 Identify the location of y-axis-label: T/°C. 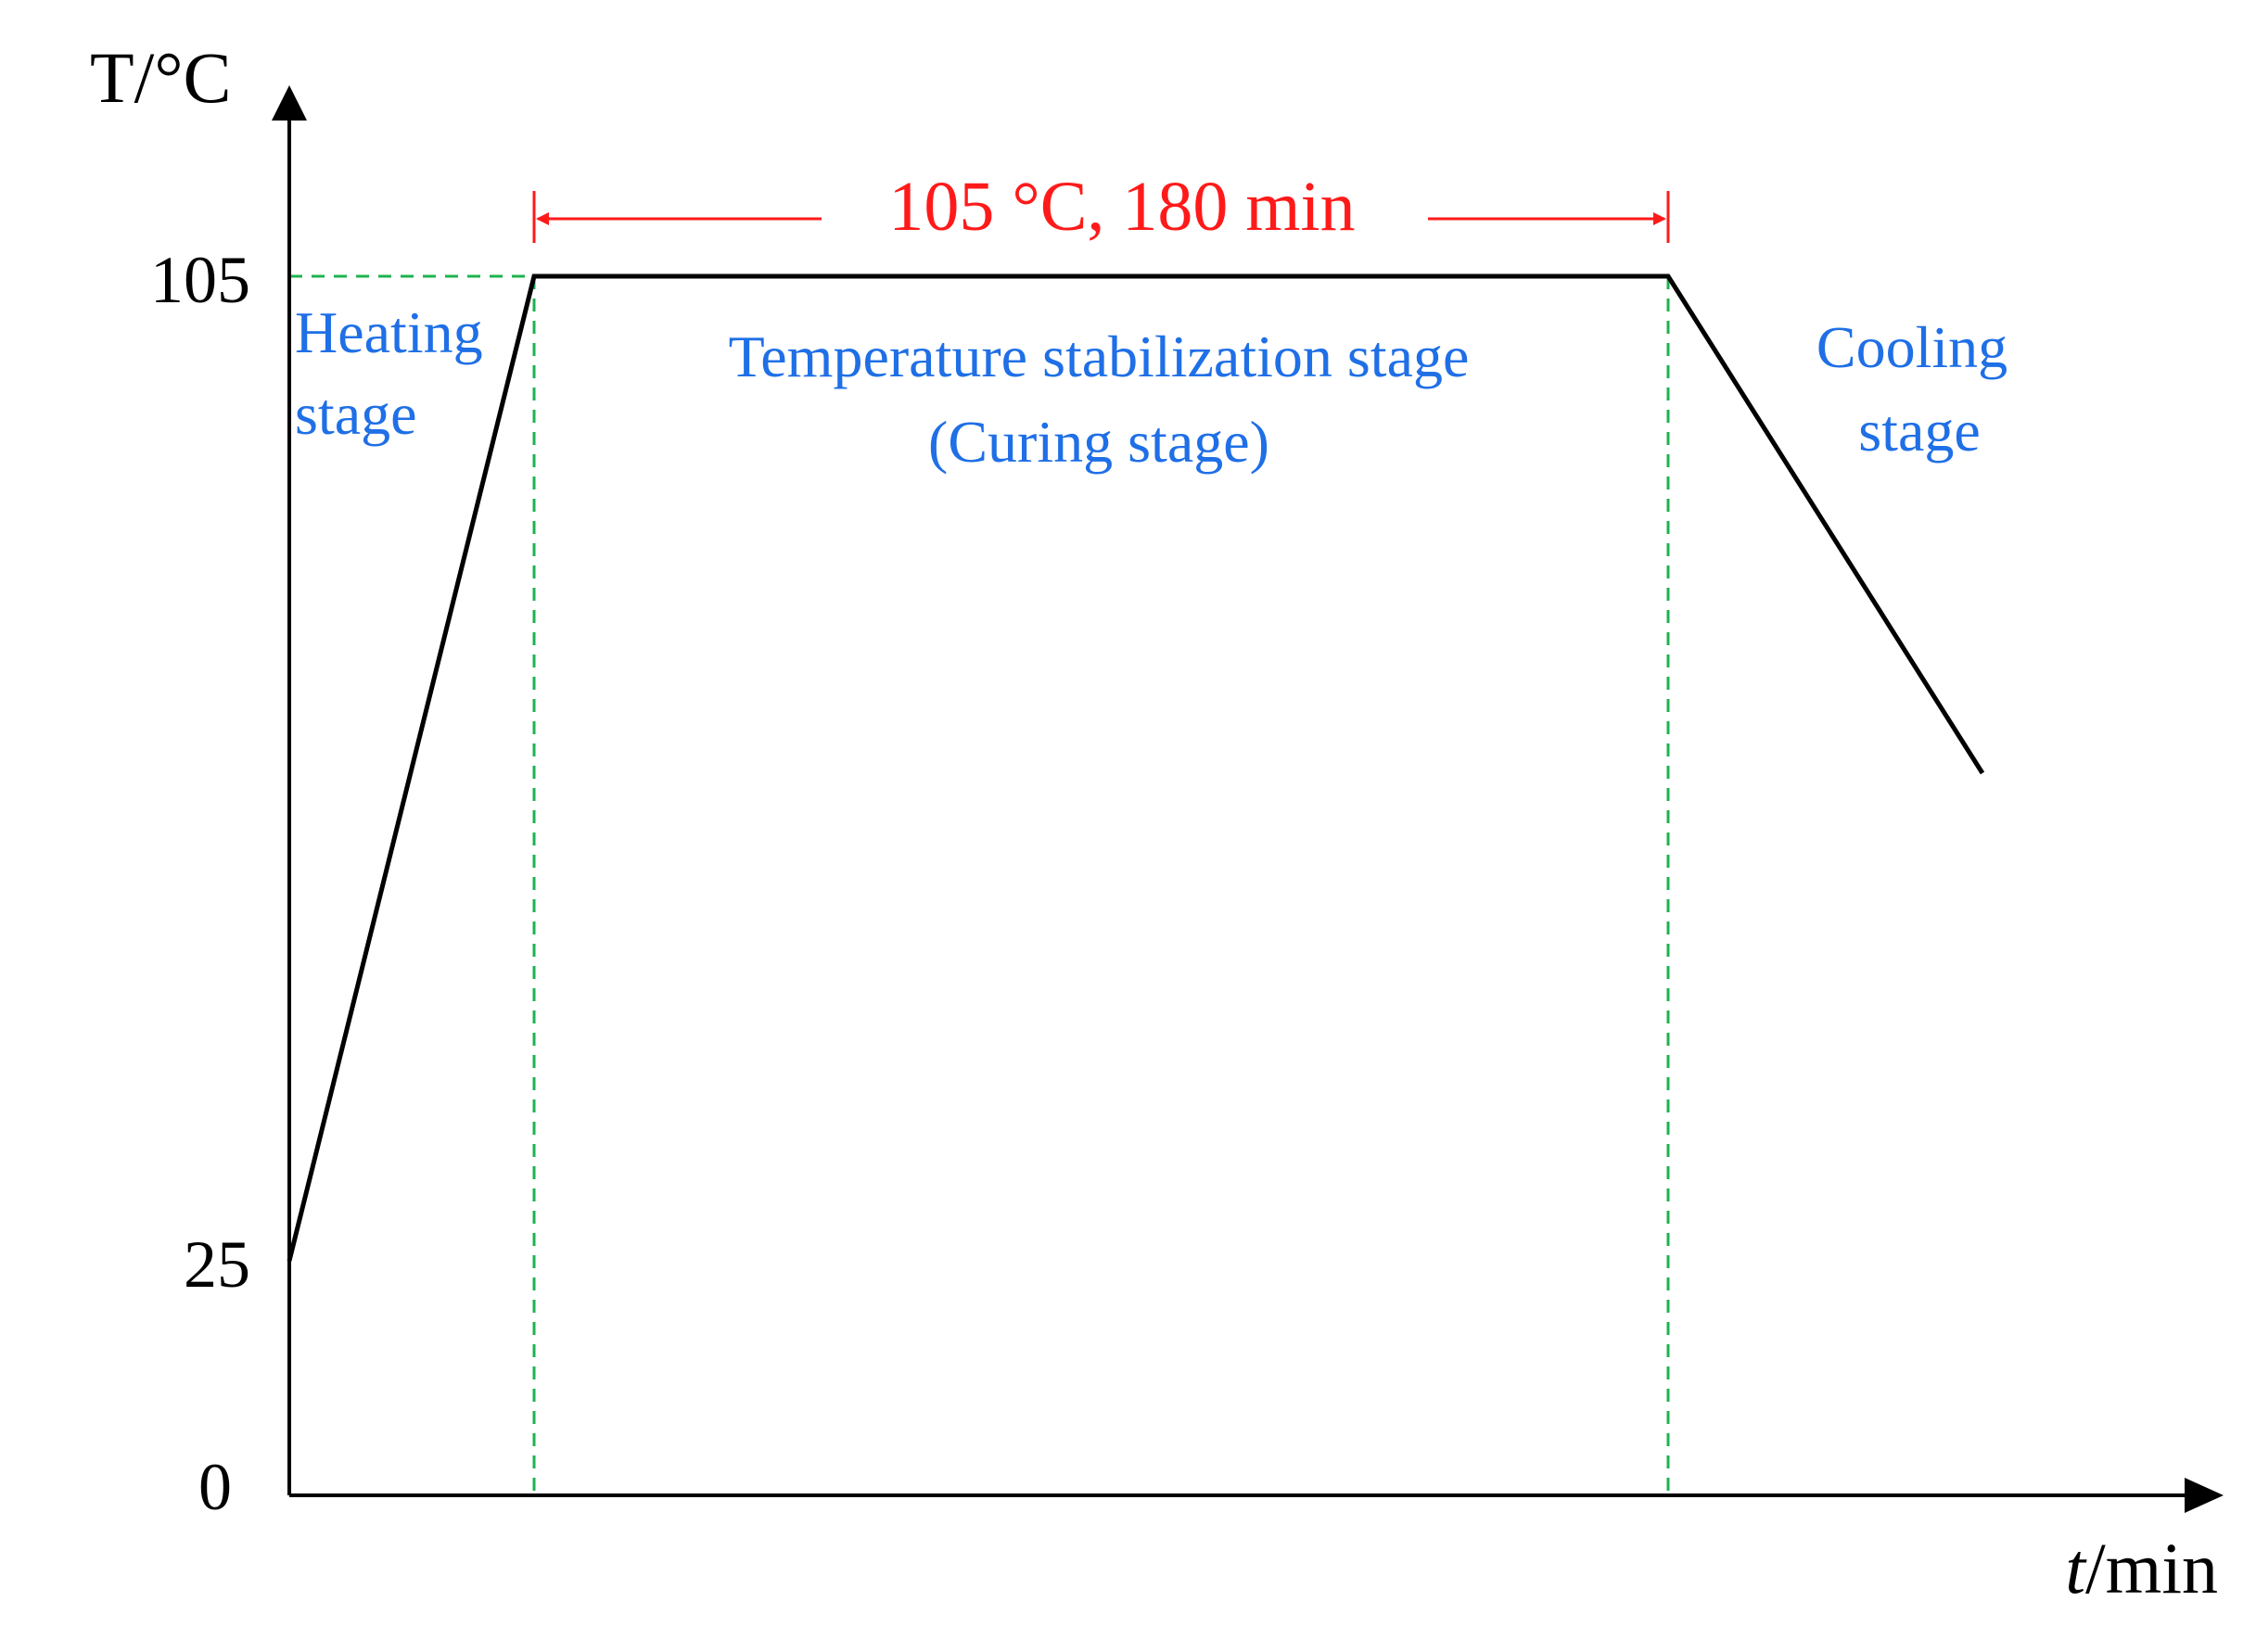
(161, 77).